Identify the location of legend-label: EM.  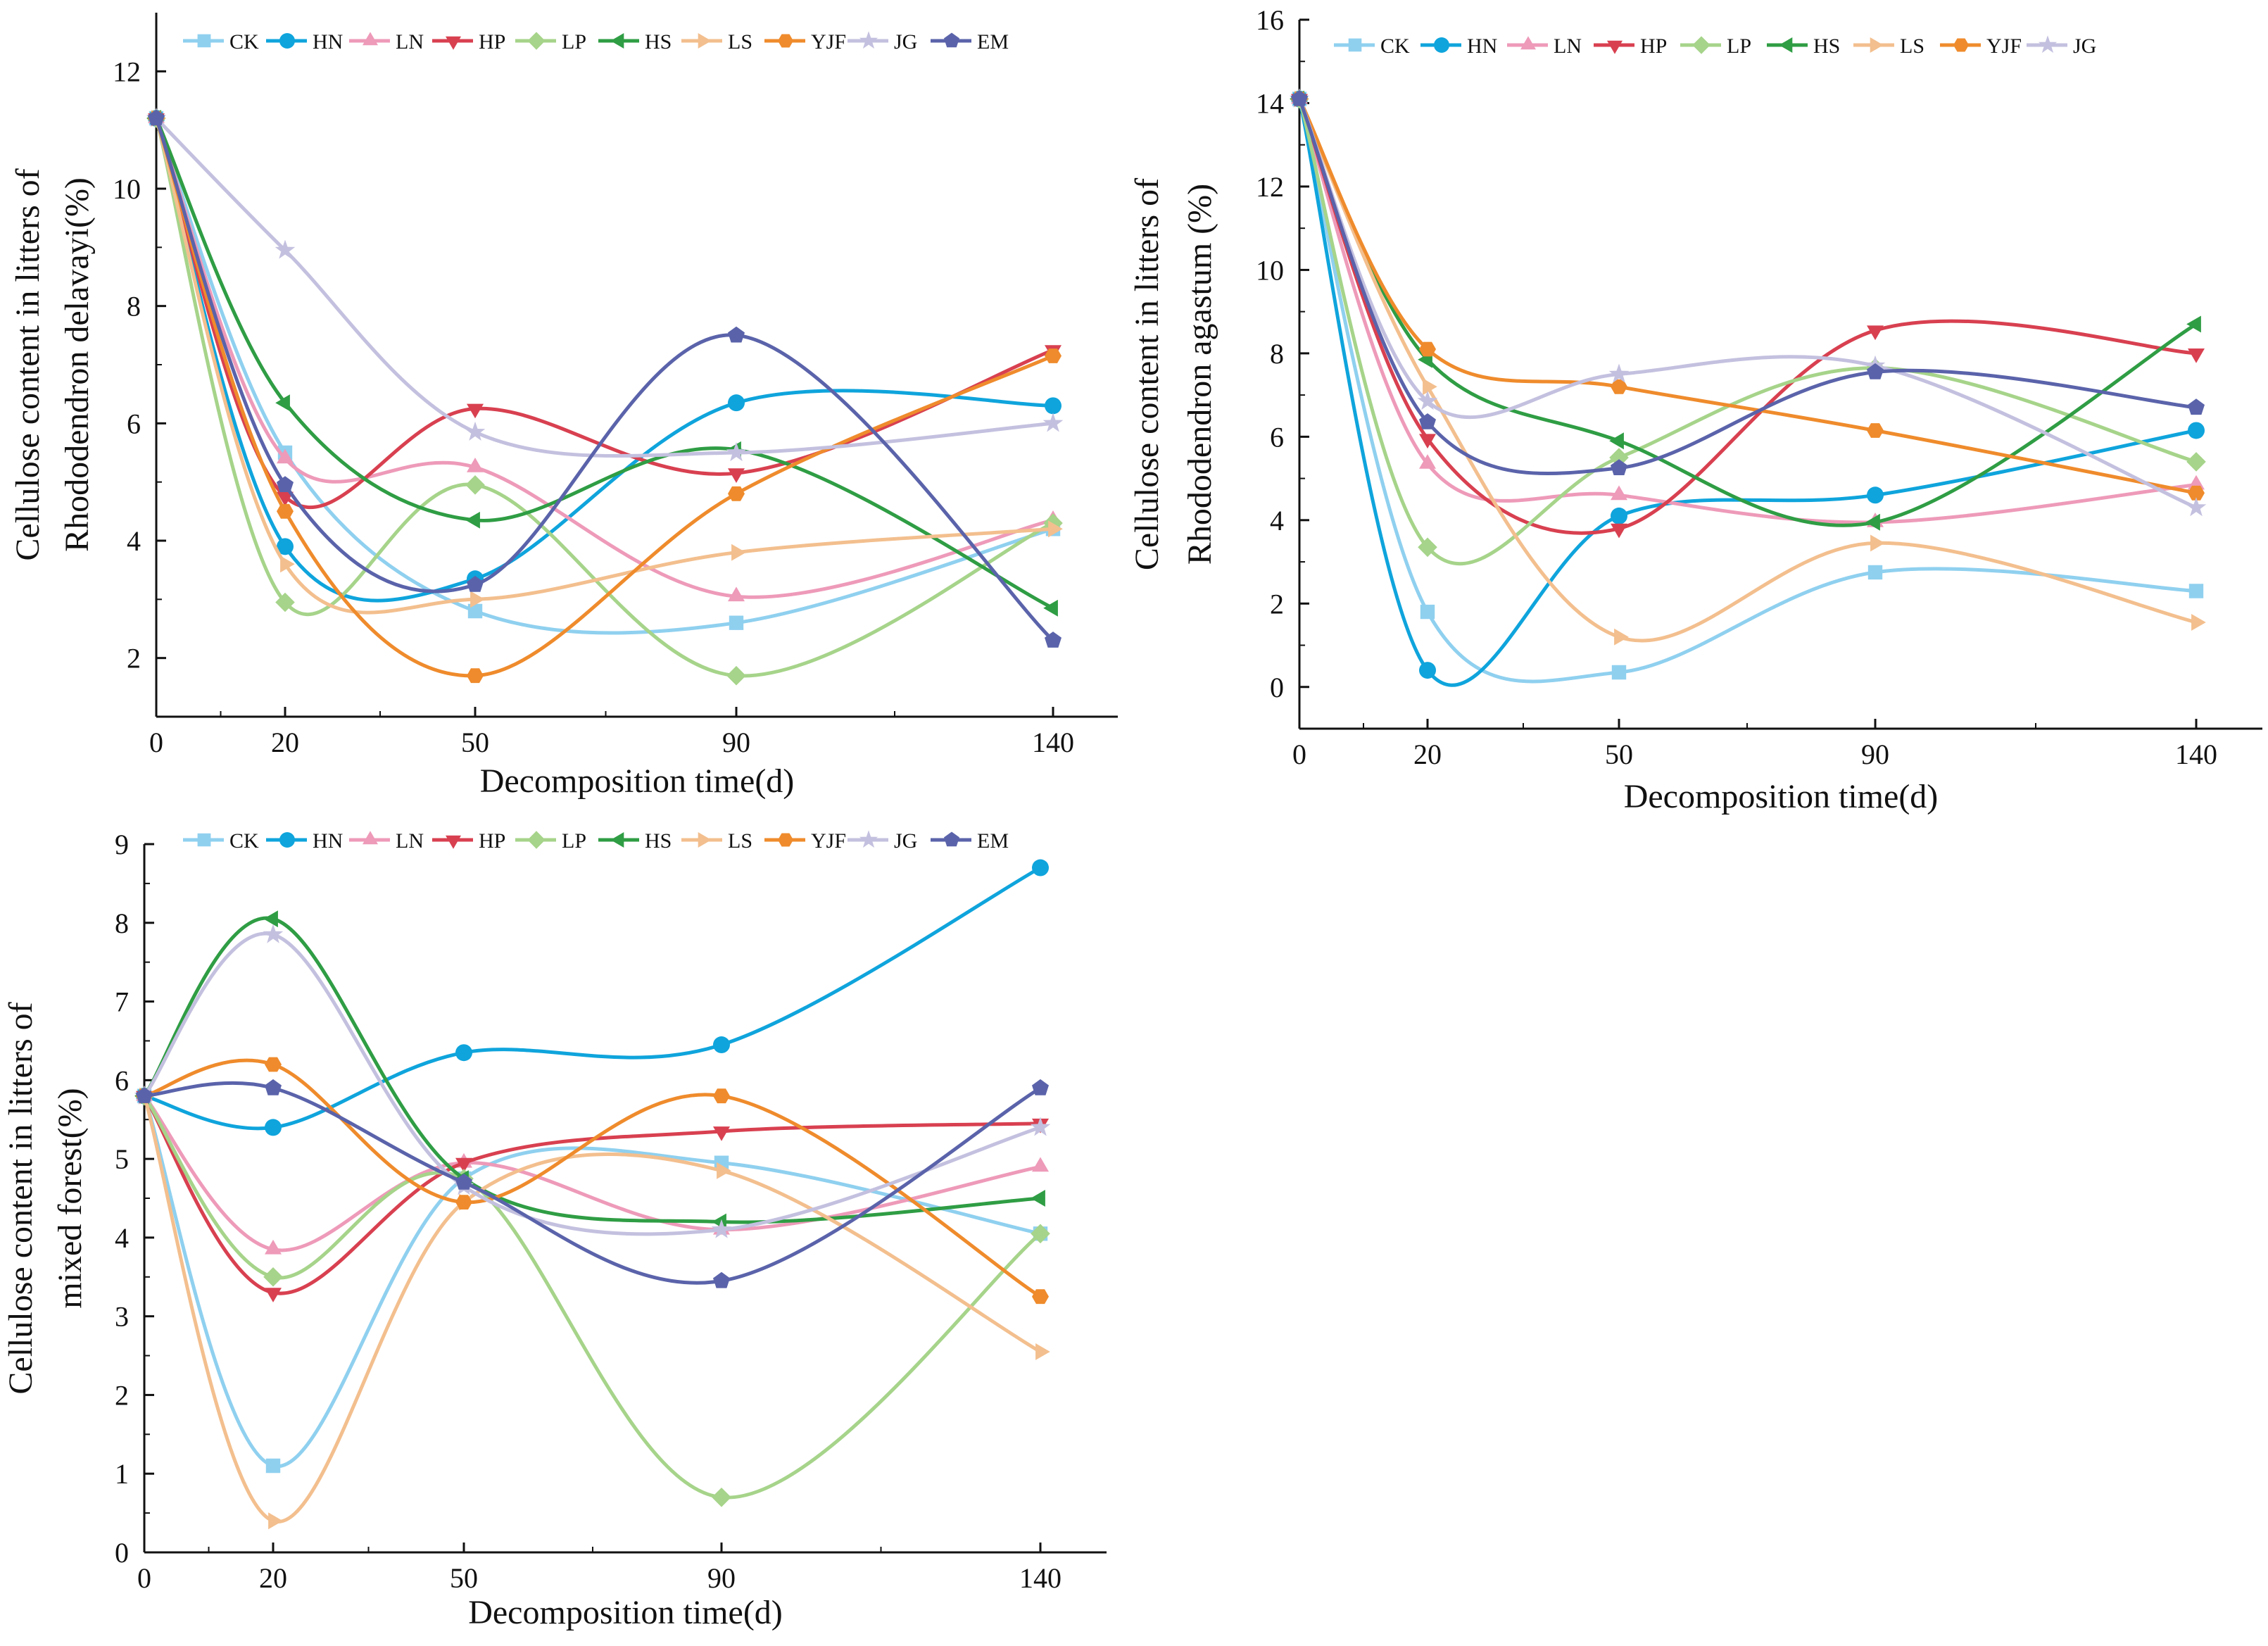
(993, 42).